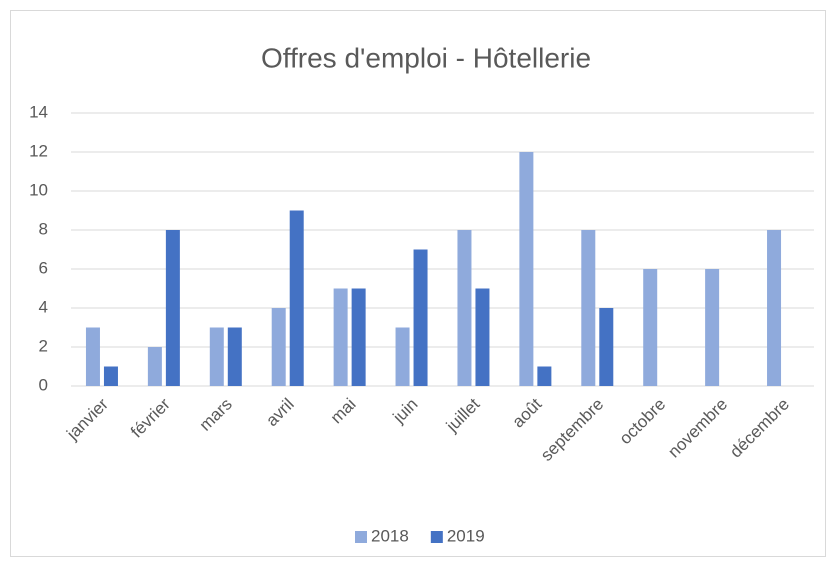 This screenshot has height=567, width=836. What do you see at coordinates (38, 150) in the screenshot?
I see `y-tick-label: 12` at bounding box center [38, 150].